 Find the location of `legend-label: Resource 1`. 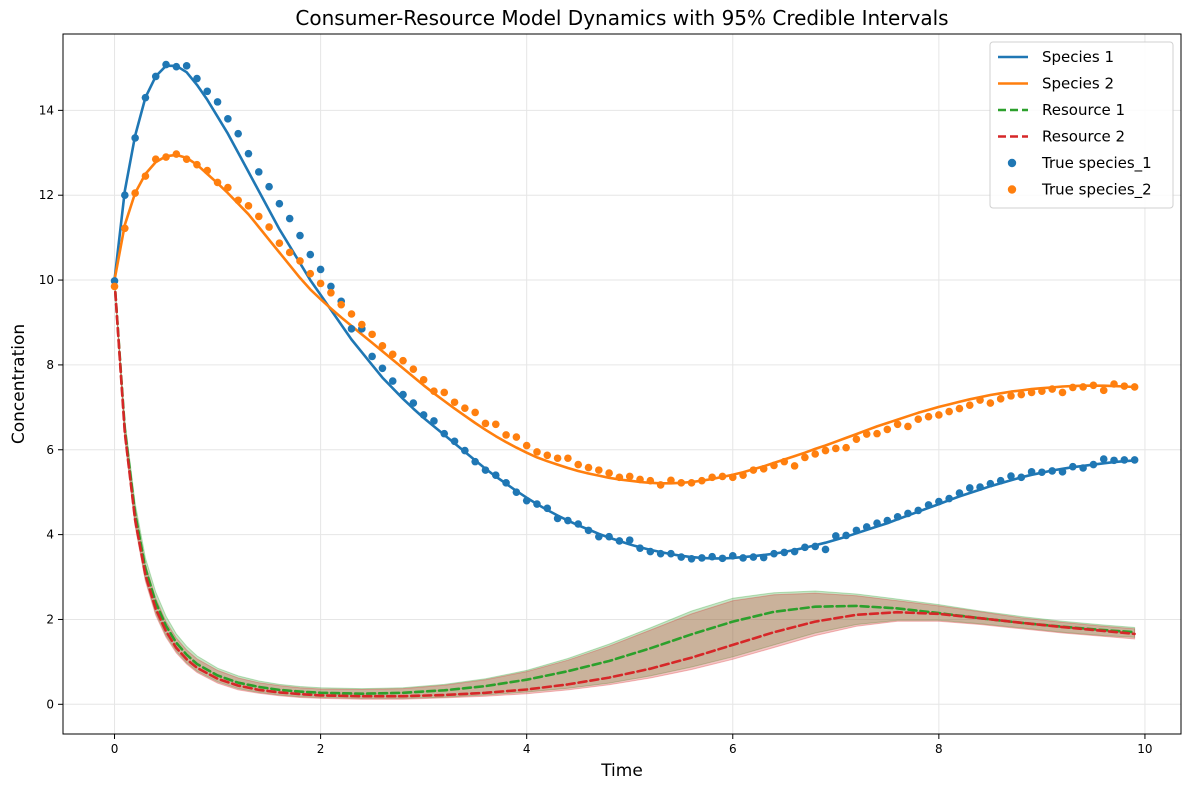

legend-label: Resource 1 is located at coordinates (1083, 110).